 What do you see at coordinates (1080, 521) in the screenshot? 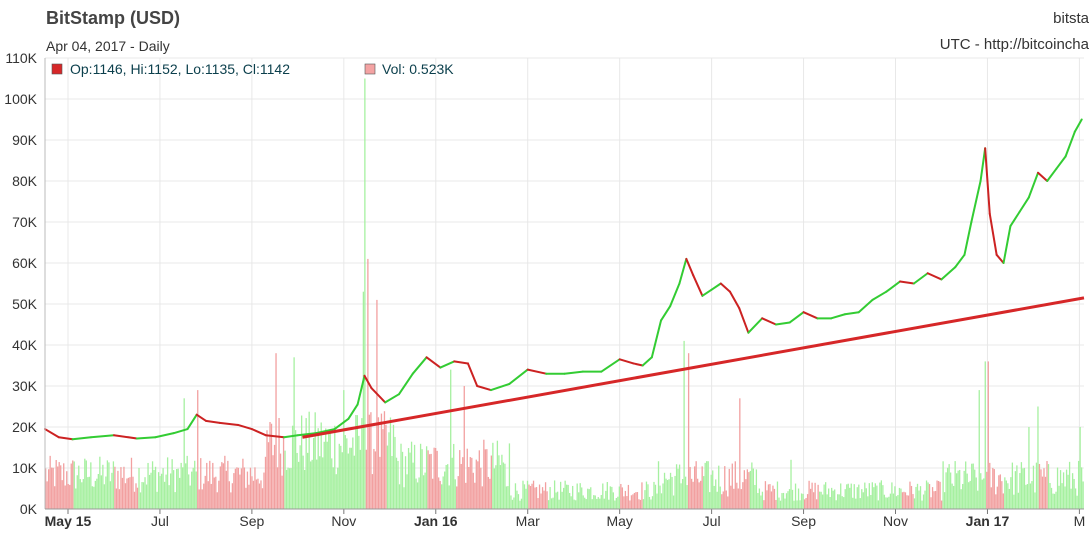
I see `x-tick-label: M` at bounding box center [1080, 521].